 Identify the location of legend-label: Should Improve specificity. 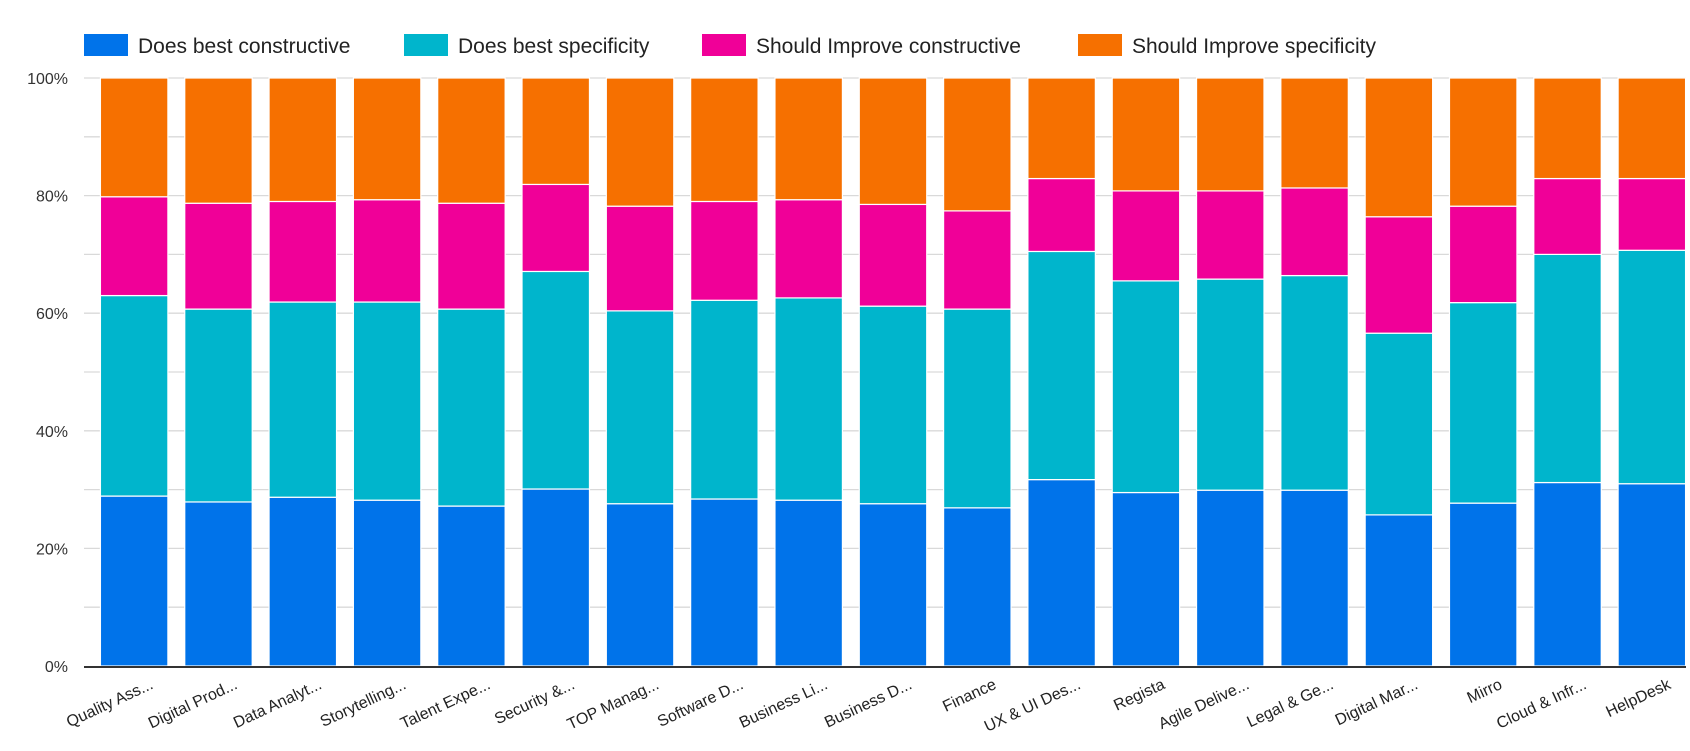
(1254, 46).